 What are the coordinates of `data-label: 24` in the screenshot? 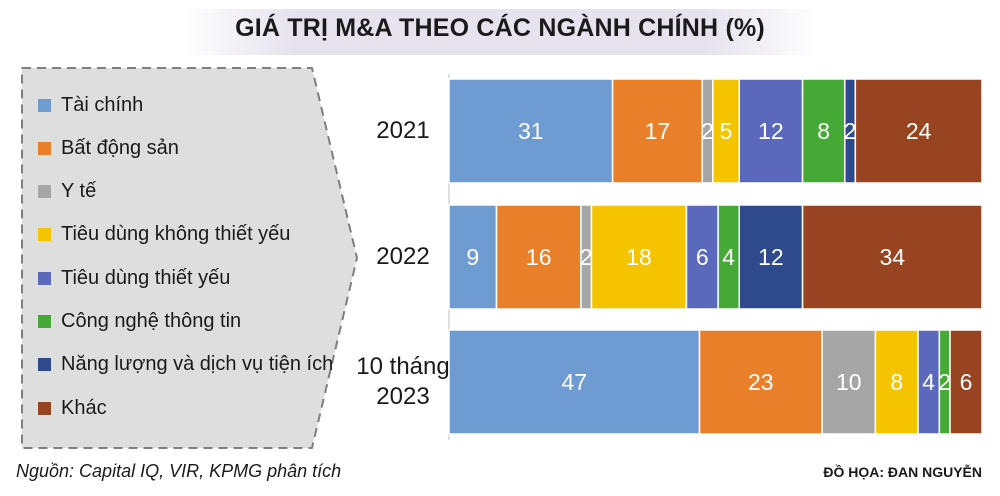 It's located at (919, 131).